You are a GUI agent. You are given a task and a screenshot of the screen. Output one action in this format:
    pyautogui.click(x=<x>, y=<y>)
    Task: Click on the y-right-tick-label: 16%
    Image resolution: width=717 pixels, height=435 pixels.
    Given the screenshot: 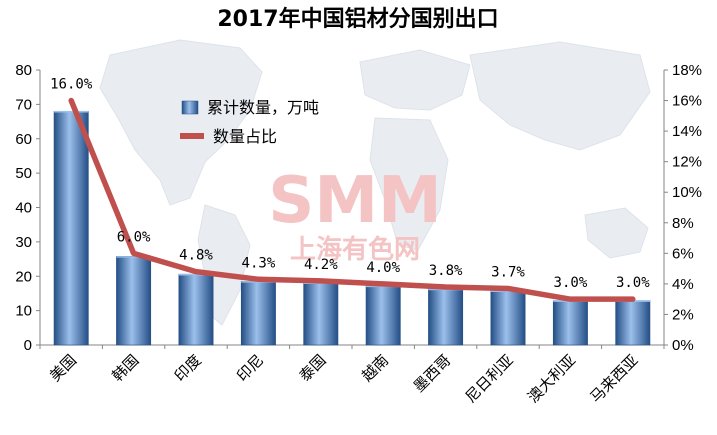 What is the action you would take?
    pyautogui.click(x=687, y=101)
    